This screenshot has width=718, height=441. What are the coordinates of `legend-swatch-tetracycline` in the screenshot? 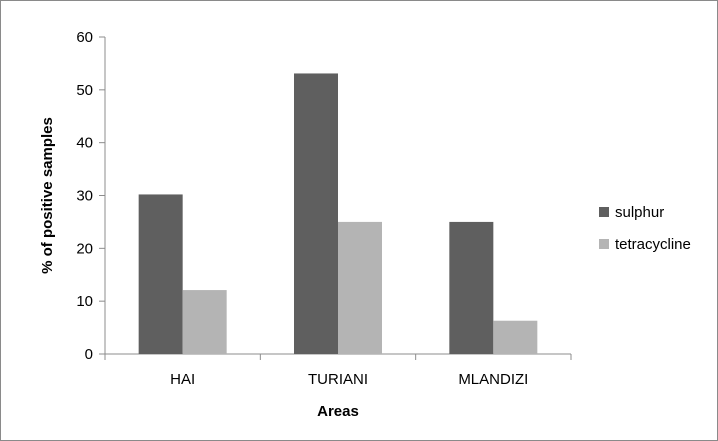 It's located at (604, 244).